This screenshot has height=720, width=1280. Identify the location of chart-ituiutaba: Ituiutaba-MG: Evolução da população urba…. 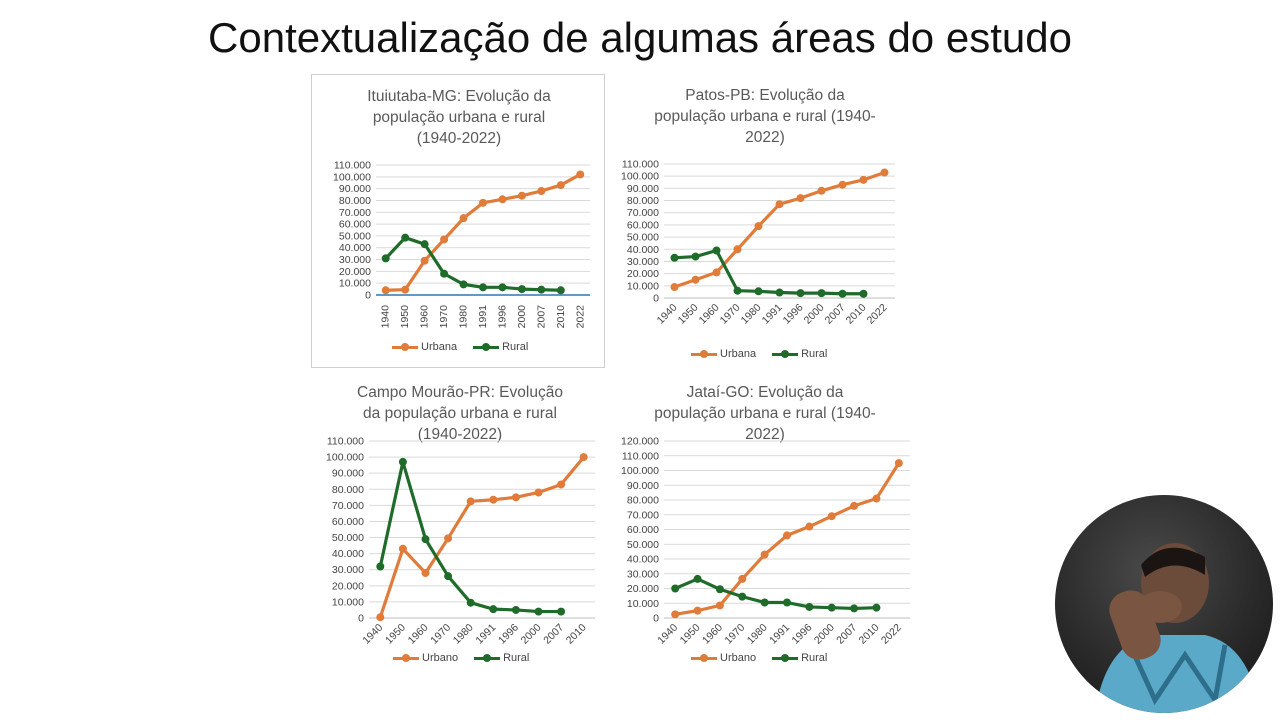
(458, 221).